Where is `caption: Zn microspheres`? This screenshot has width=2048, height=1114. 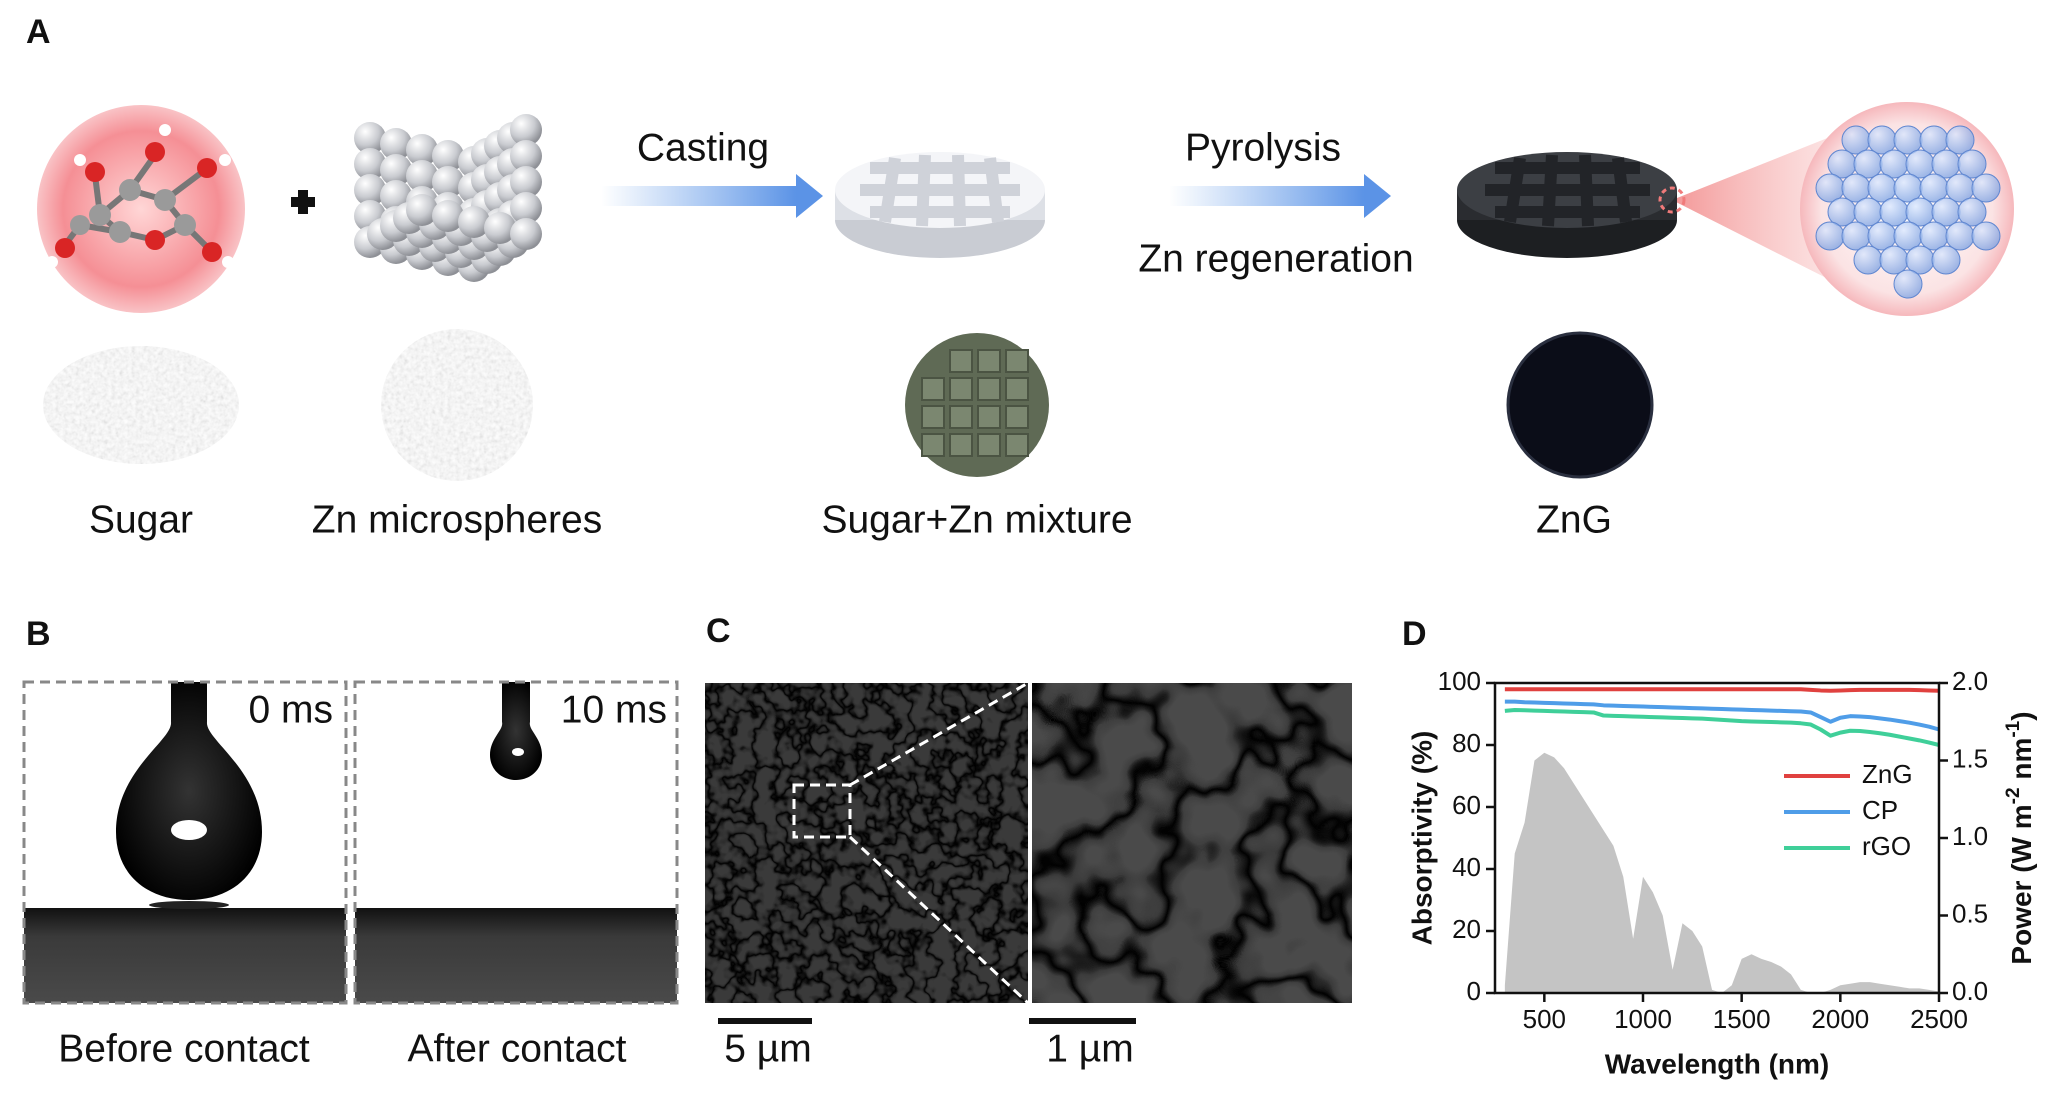 caption: Zn microspheres is located at coordinates (457, 519).